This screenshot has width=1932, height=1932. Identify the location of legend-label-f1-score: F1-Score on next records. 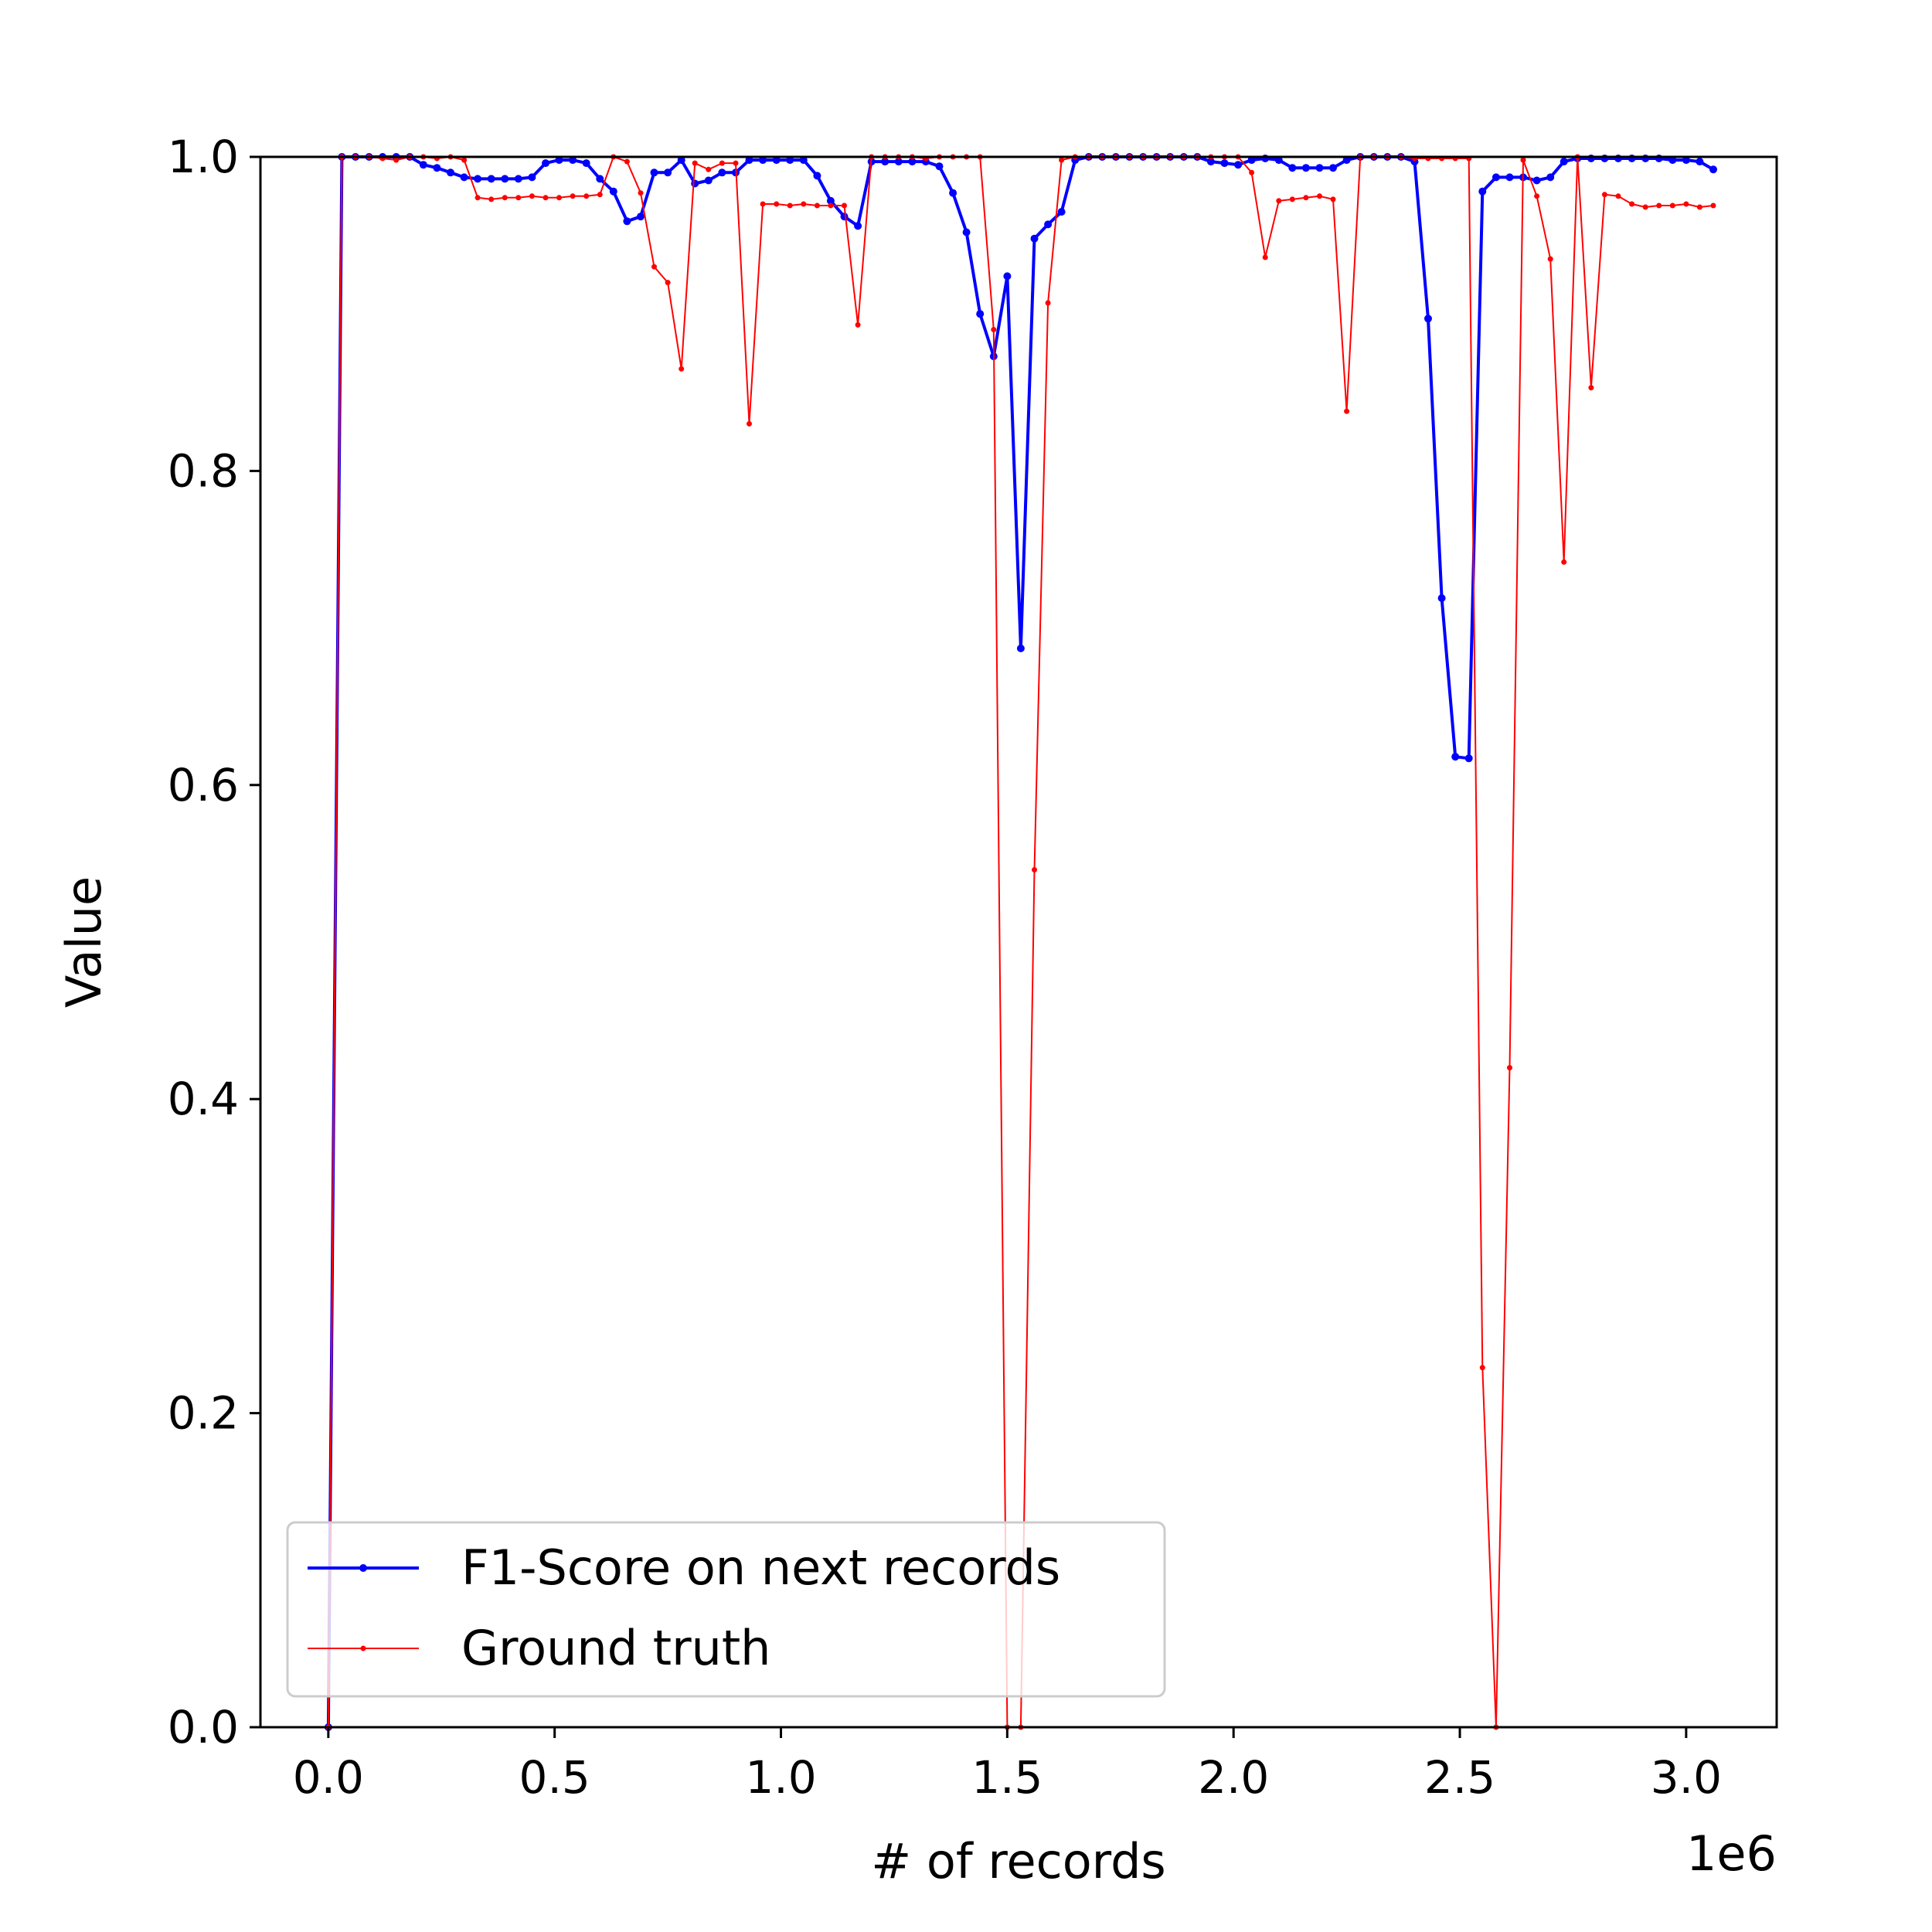
(760, 1568).